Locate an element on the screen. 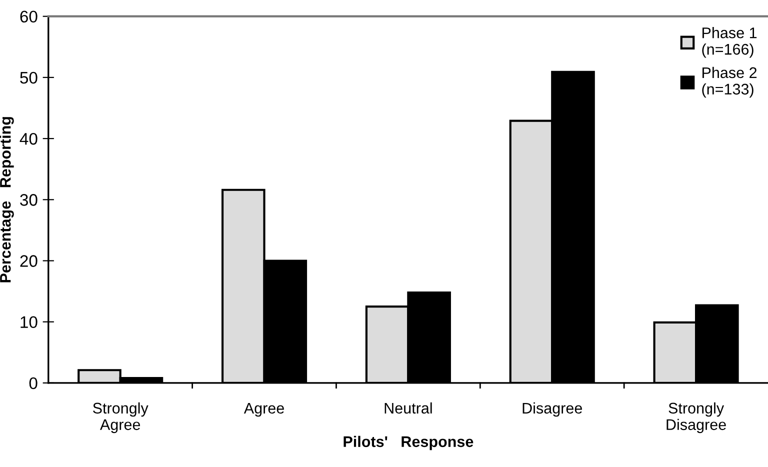 This screenshot has width=768, height=467. y-tick-label: 60 is located at coordinates (29, 16).